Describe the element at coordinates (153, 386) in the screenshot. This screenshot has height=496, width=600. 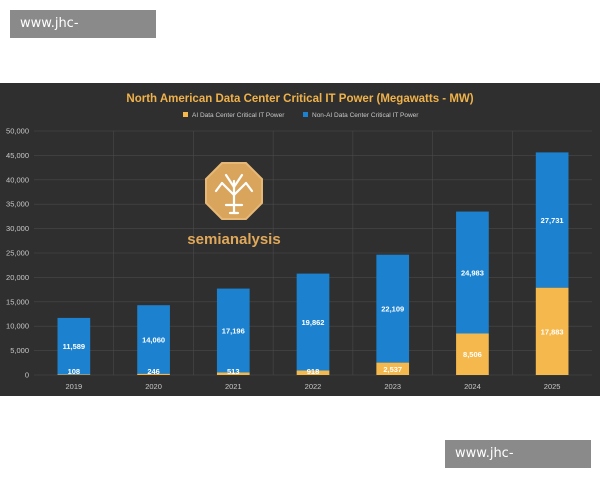
I see `x-tick-label: 2020` at that location.